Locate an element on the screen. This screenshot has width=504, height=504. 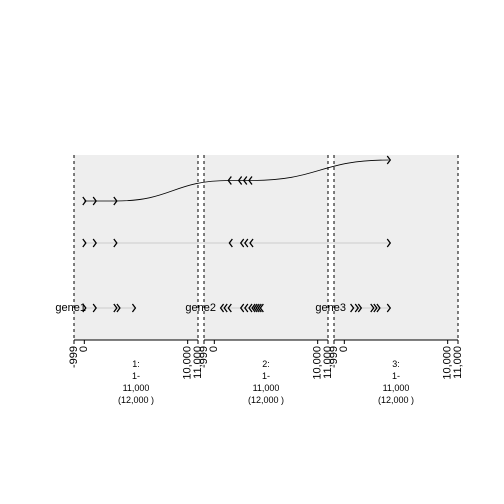
gene-label: gene1 is located at coordinates (70, 308).